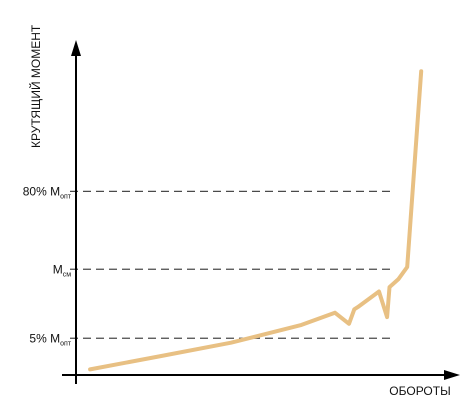  I want to click on x-axis-label: ОБОРОТЫ, so click(419, 390).